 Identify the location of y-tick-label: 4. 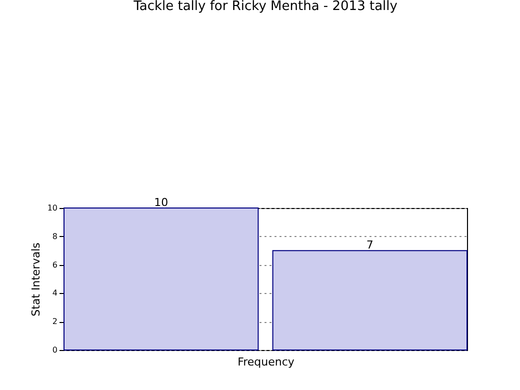
(55, 293).